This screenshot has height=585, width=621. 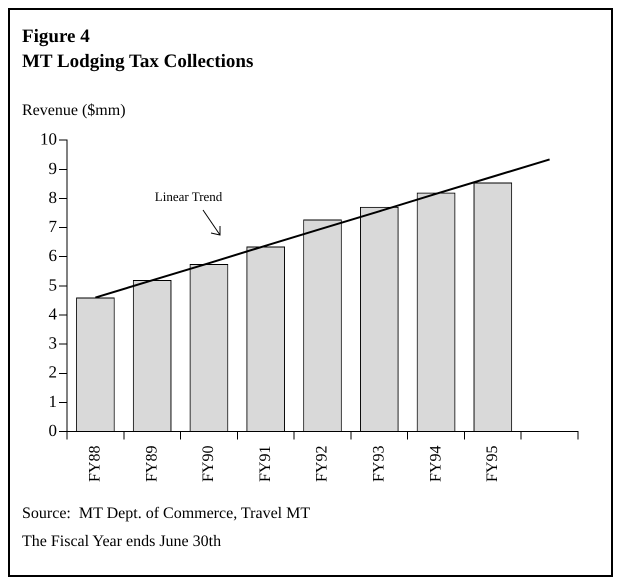 I want to click on y-tick-label: 0, so click(x=52, y=430).